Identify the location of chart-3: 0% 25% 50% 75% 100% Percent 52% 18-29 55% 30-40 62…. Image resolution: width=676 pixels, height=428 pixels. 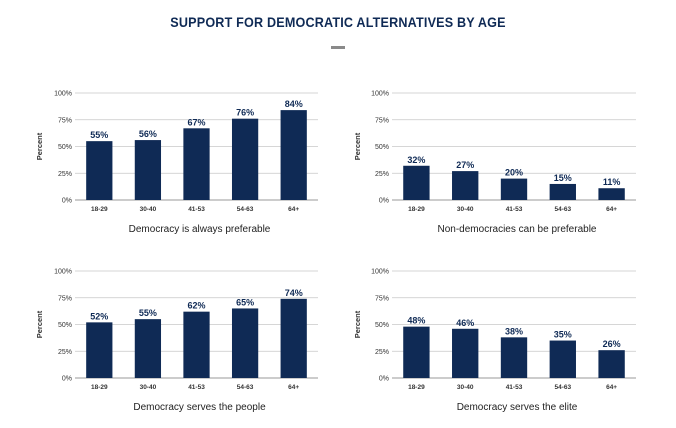
(176, 341).